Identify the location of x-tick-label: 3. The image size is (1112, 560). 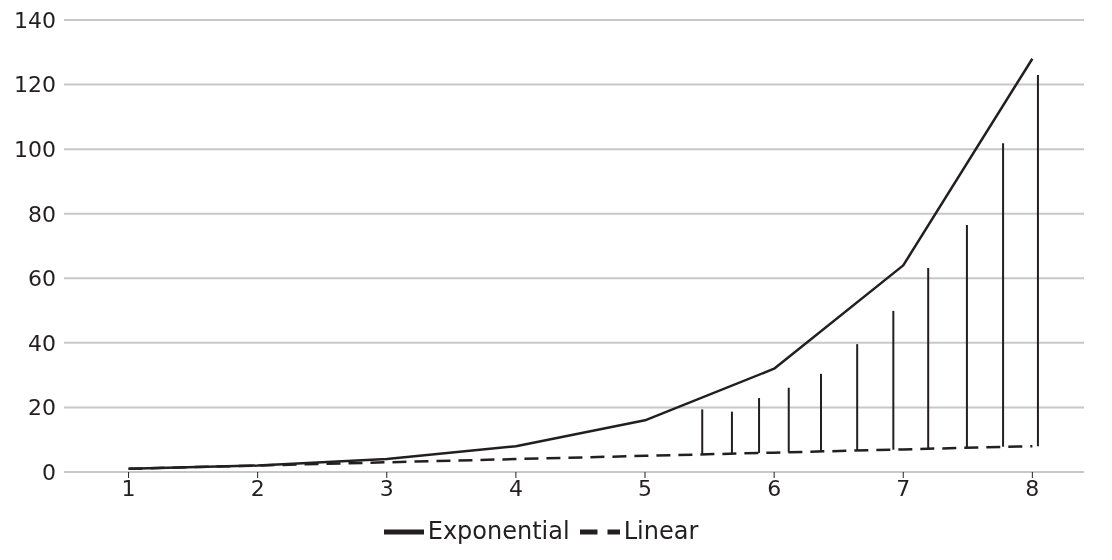
(386, 488).